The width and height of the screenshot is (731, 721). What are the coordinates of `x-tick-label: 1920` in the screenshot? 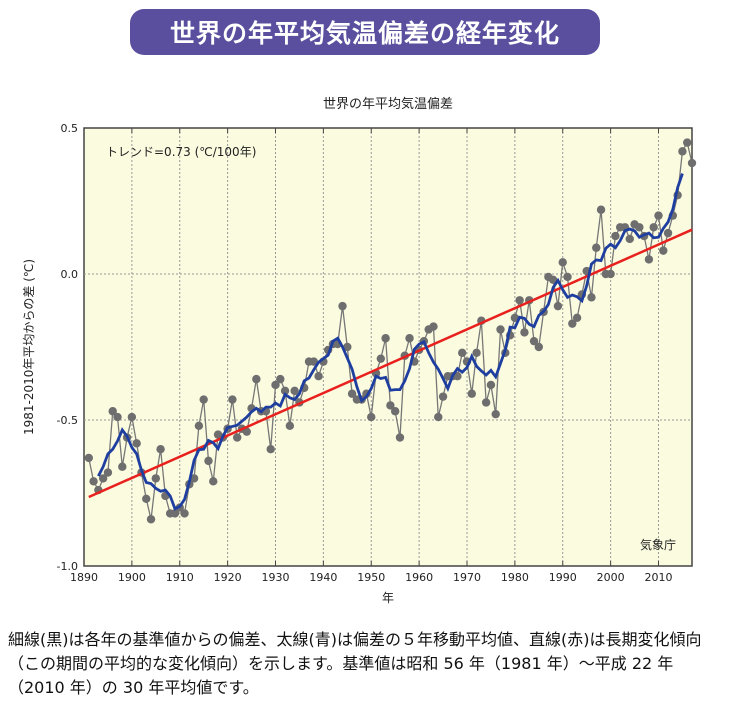 It's located at (228, 577).